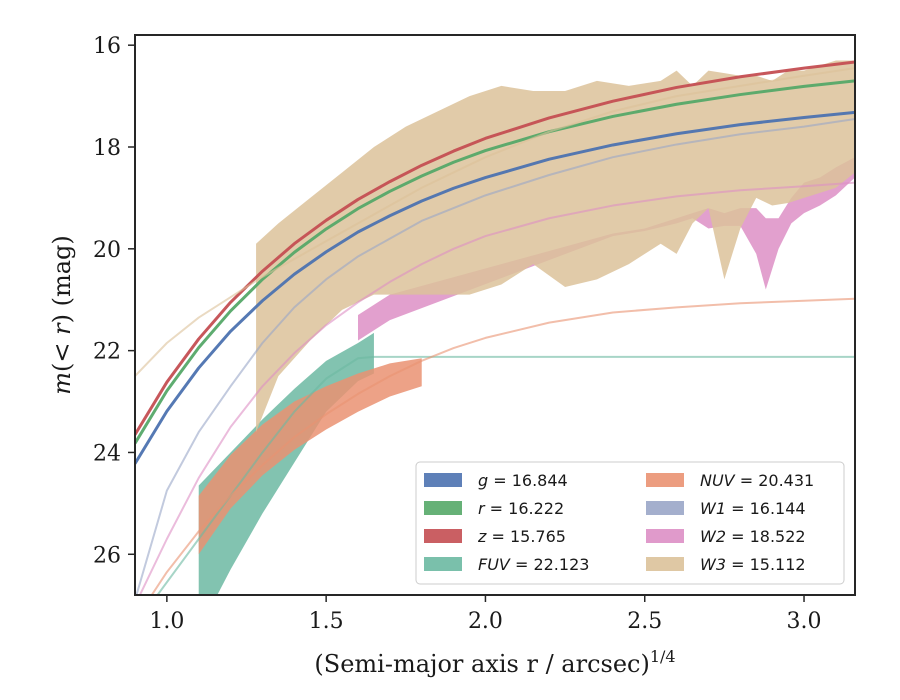 This screenshot has width=900, height=700. I want to click on legend-label-w2: W2 = 18.522, so click(753, 536).